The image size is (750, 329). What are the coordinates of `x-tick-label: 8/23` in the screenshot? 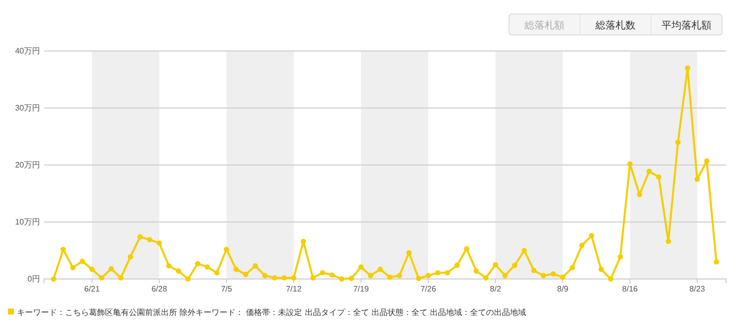 It's located at (697, 289).